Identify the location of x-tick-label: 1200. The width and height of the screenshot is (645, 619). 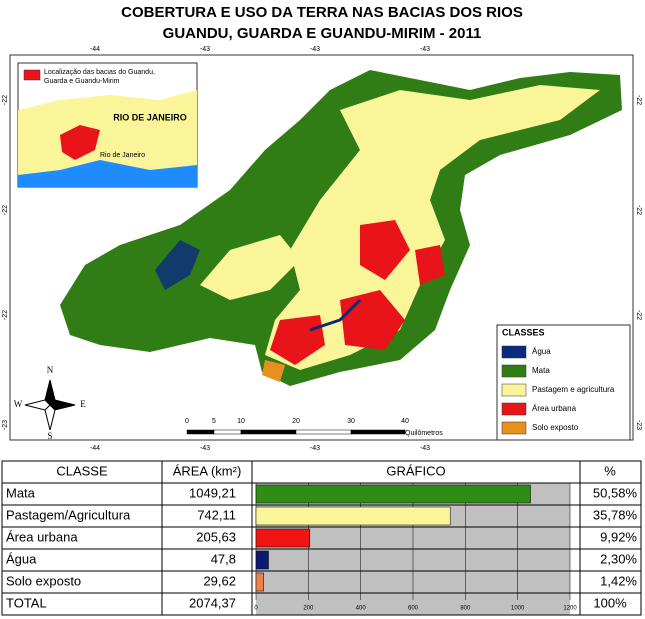
(570, 609).